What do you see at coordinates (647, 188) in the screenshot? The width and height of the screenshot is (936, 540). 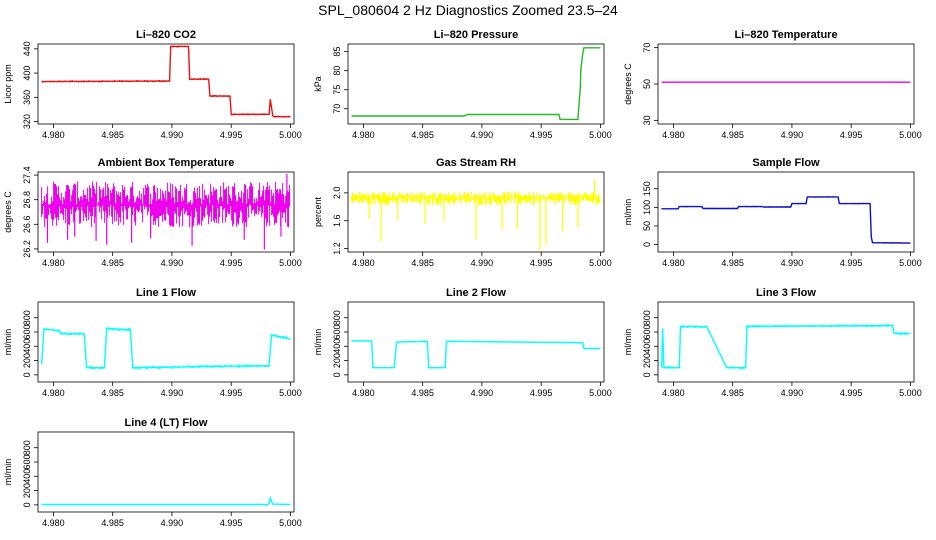 I see `y-tick-label: 150` at bounding box center [647, 188].